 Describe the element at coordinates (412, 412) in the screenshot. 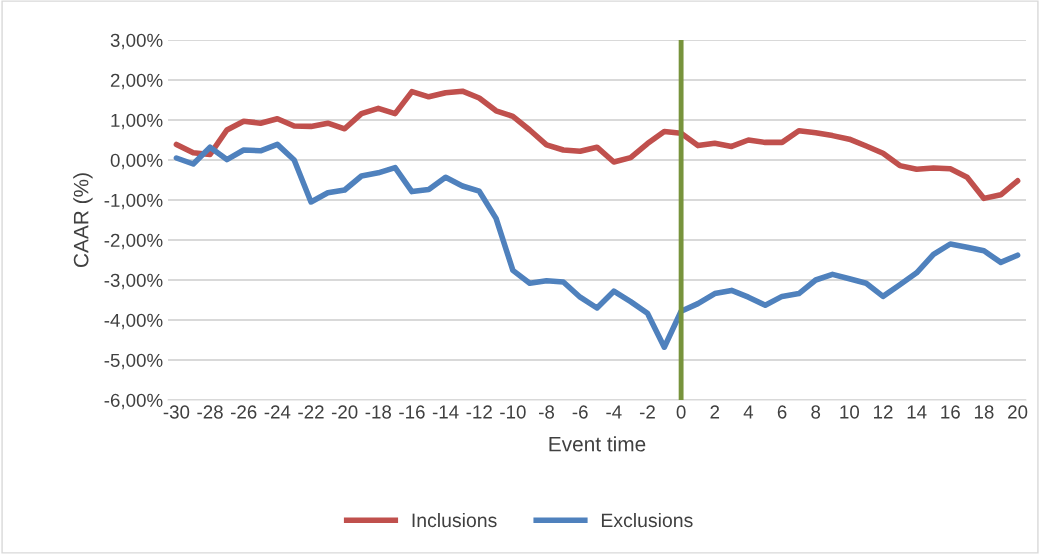

I see `x-tick-label: -16` at that location.